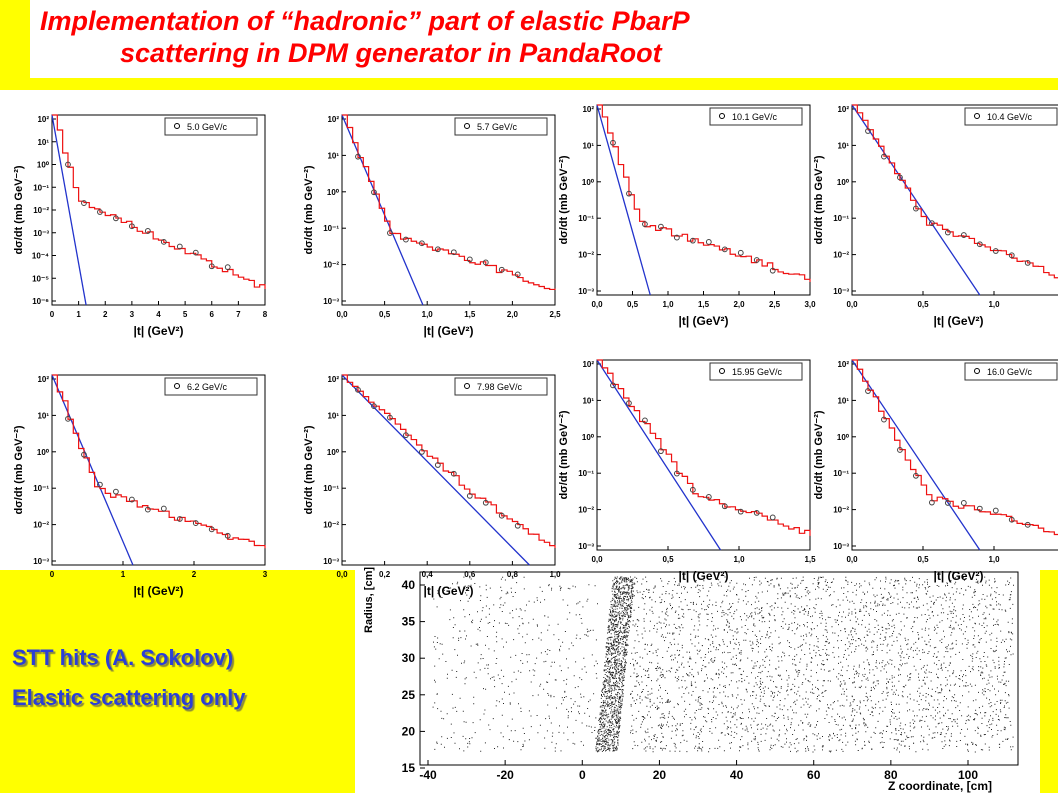  I want to click on x-tick-label: 6, so click(212, 314).